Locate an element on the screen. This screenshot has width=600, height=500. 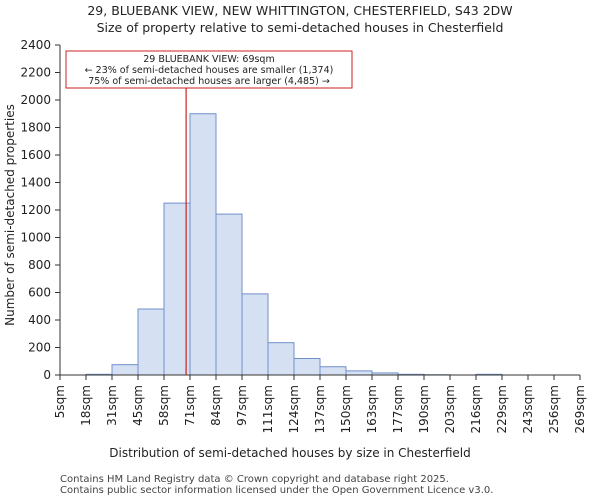
y-tick-label: 2000 is located at coordinates (35, 100).